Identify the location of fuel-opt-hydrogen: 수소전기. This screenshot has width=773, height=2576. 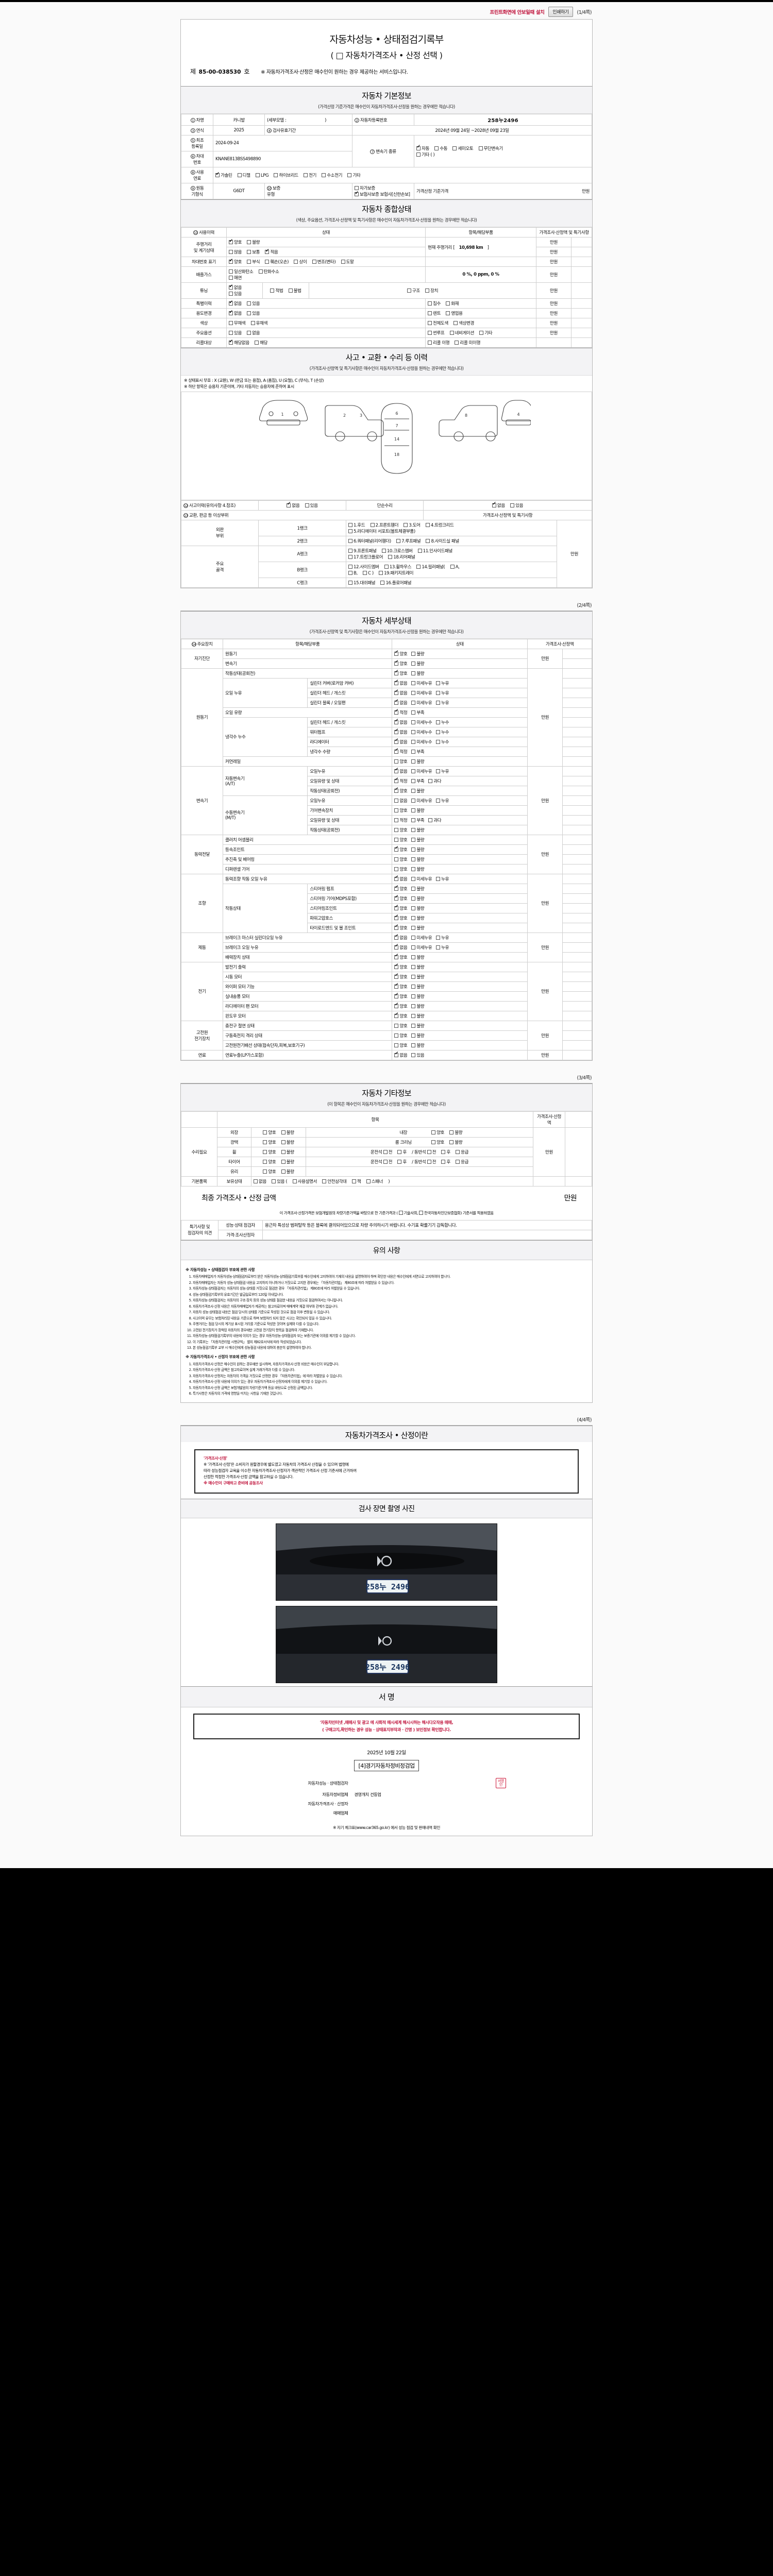
(332, 175).